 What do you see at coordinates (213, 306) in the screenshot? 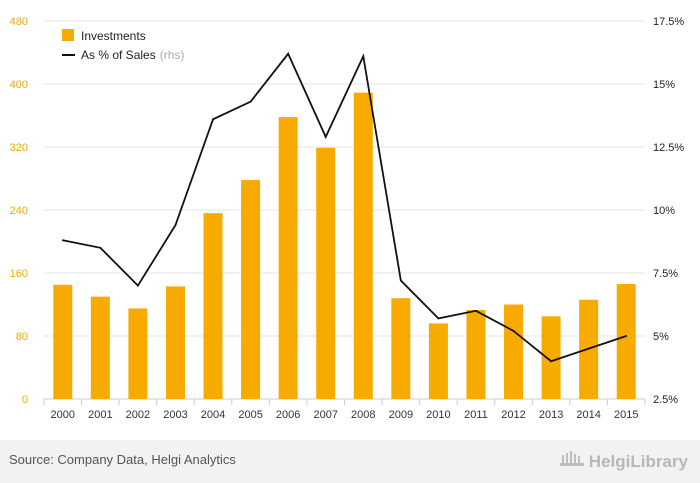
I see `bar-2004` at bounding box center [213, 306].